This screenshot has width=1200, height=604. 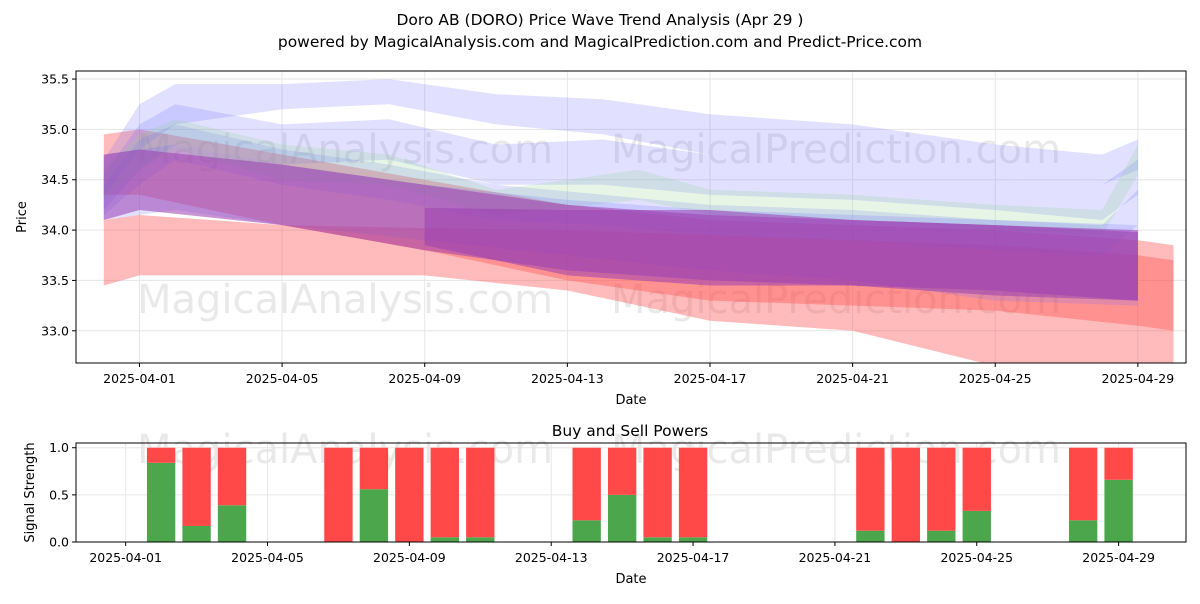 What do you see at coordinates (630, 431) in the screenshot?
I see `powers-chart-title: Buy and Sell Powers` at bounding box center [630, 431].